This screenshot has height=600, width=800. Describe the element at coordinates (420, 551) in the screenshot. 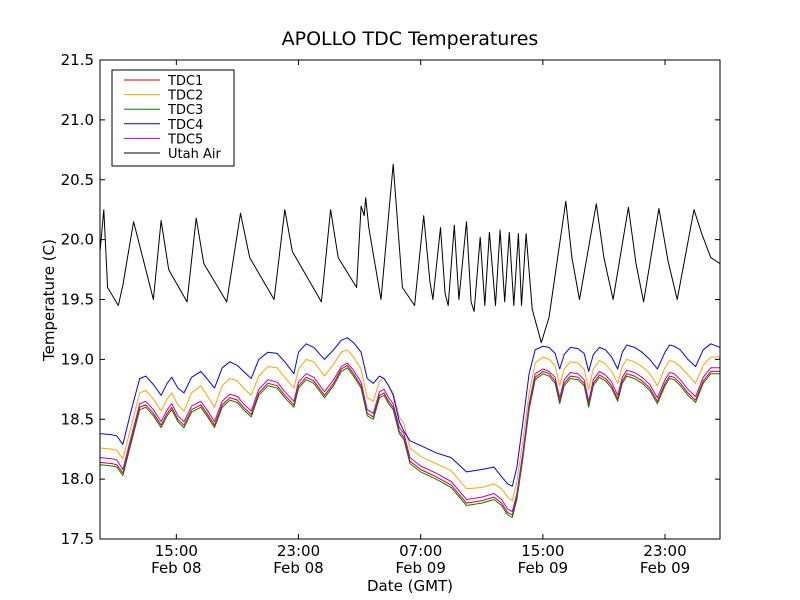

I see `x-tick-time-label: 07:00` at that location.